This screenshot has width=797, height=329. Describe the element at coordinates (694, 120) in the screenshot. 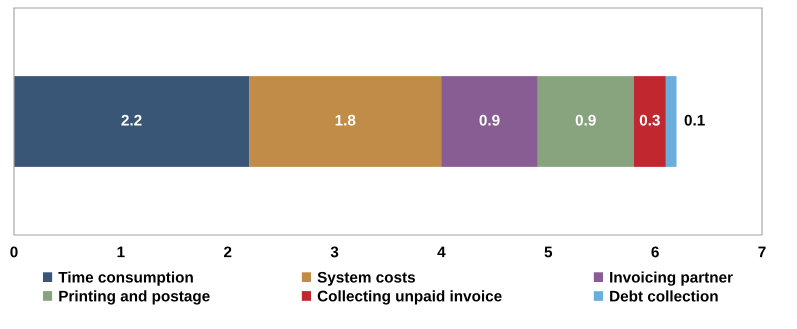

I see `data-label: 0.1` at that location.